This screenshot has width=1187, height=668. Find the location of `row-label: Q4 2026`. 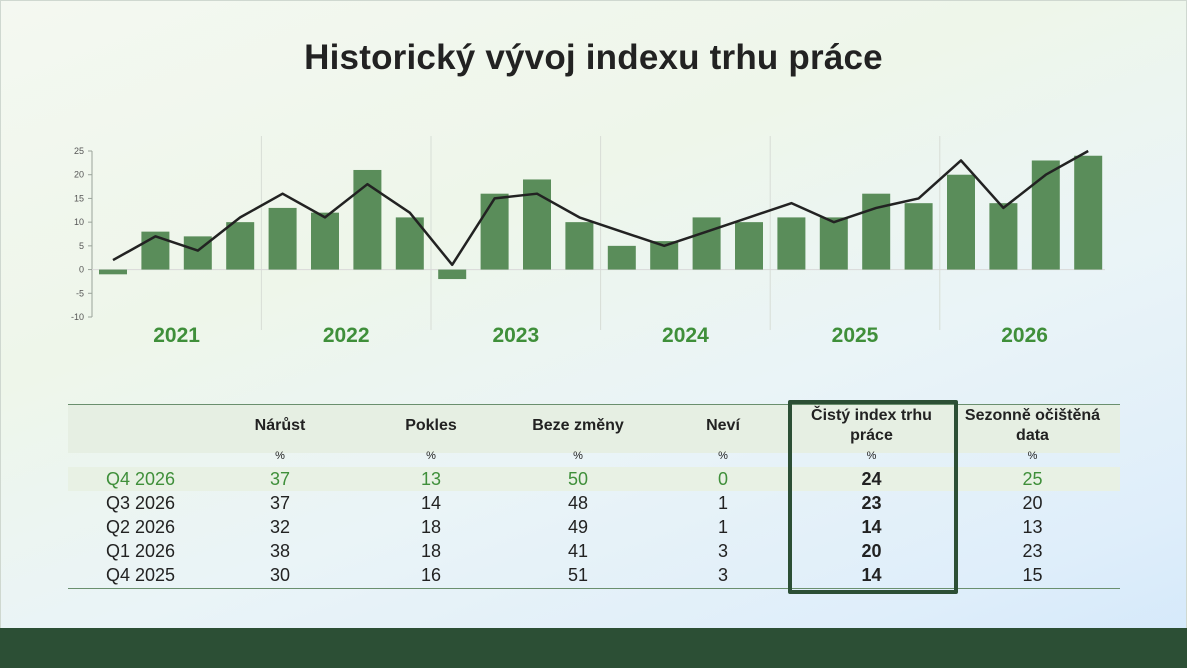

row-label: Q4 2026 is located at coordinates (141, 479).